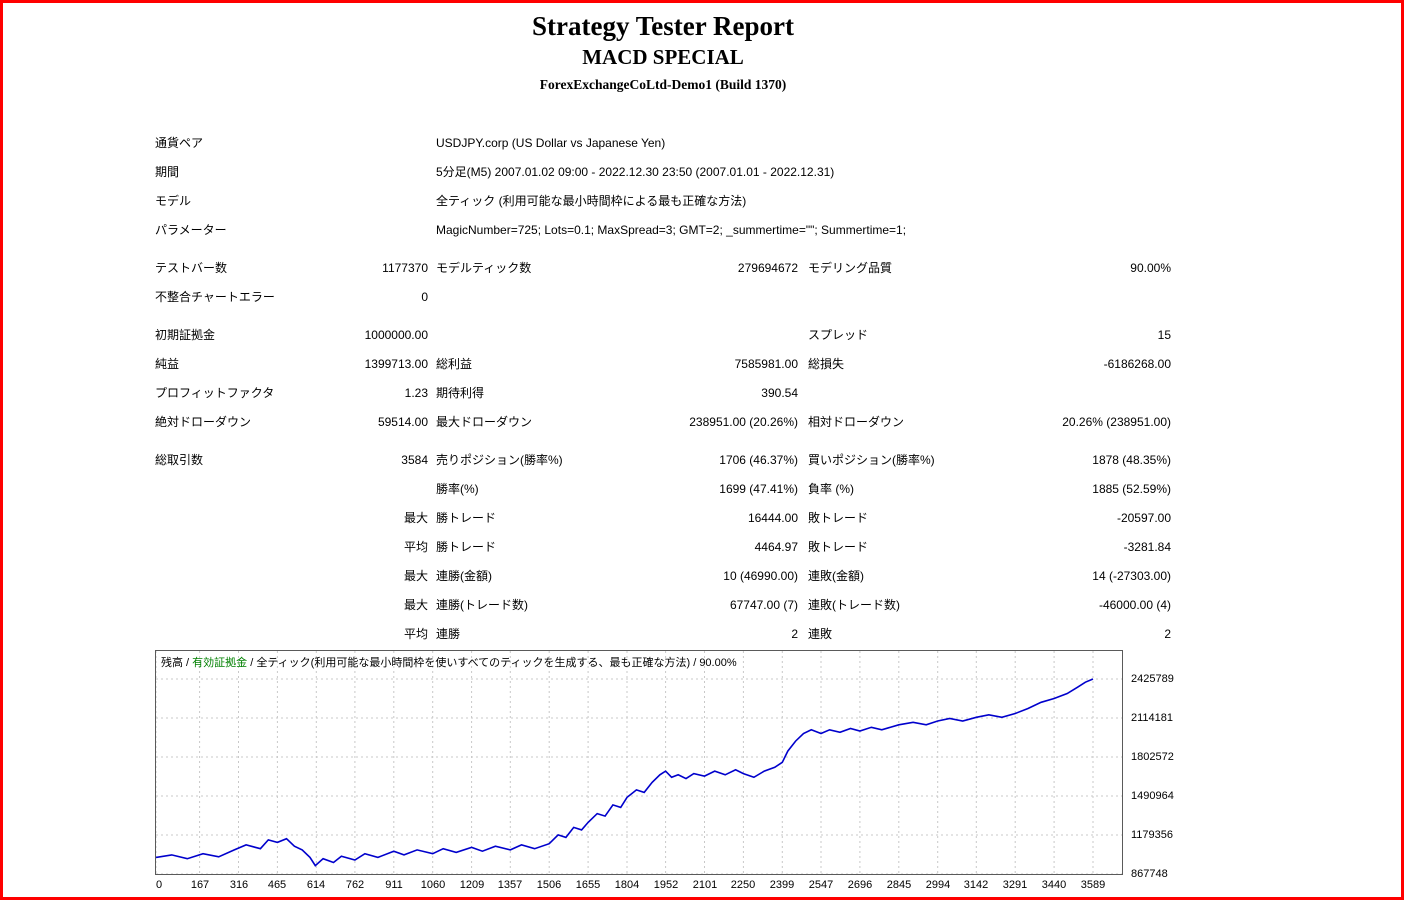 This screenshot has height=900, width=1404. I want to click on y-tick-label: 2425789, so click(1152, 679).